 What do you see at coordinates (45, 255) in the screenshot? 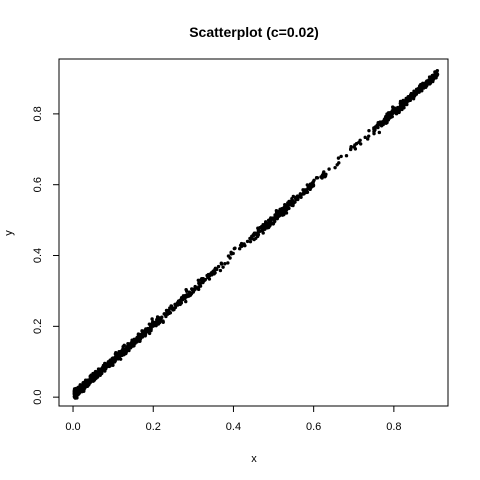
I see `y-axis: 0.0 0.2 0.4 0.6 0.8` at bounding box center [45, 255].